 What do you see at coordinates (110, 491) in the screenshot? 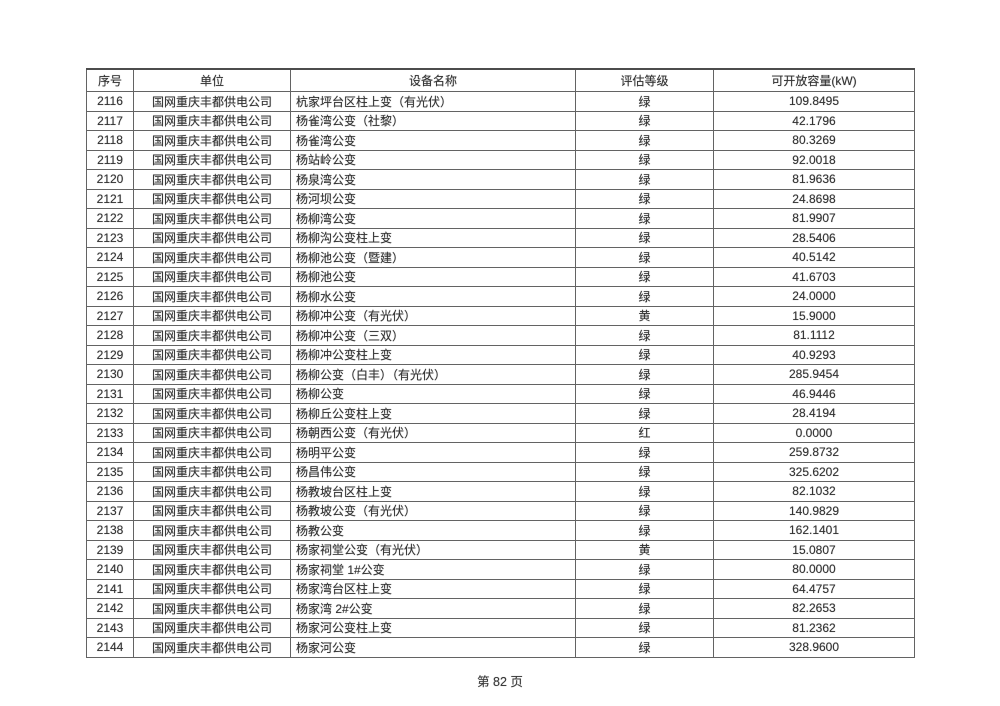
I see `serial-cell: 2136` at bounding box center [110, 491].